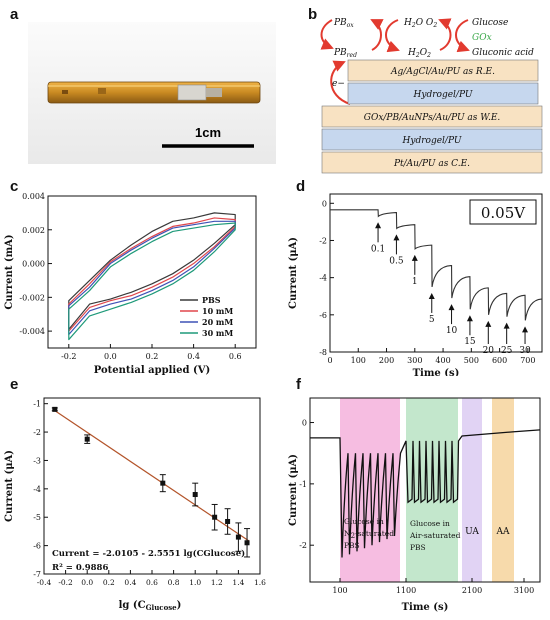  What do you see at coordinates (80, 568) in the screenshot?
I see `r-squared: R² = 0.9886` at bounding box center [80, 568].